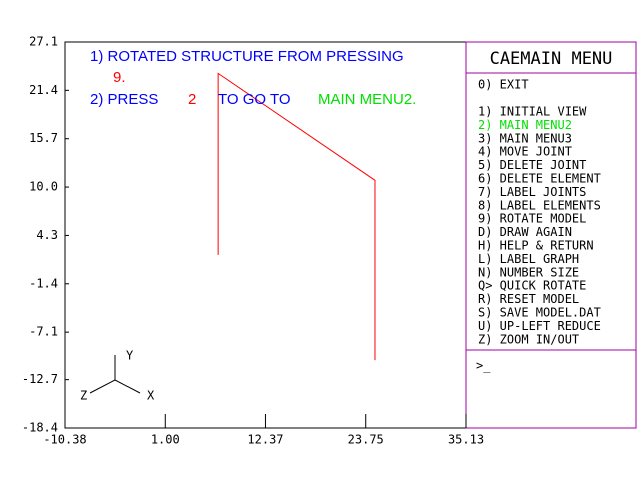  Describe the element at coordinates (254, 99) in the screenshot. I see `annotation: TO GO TO` at that location.